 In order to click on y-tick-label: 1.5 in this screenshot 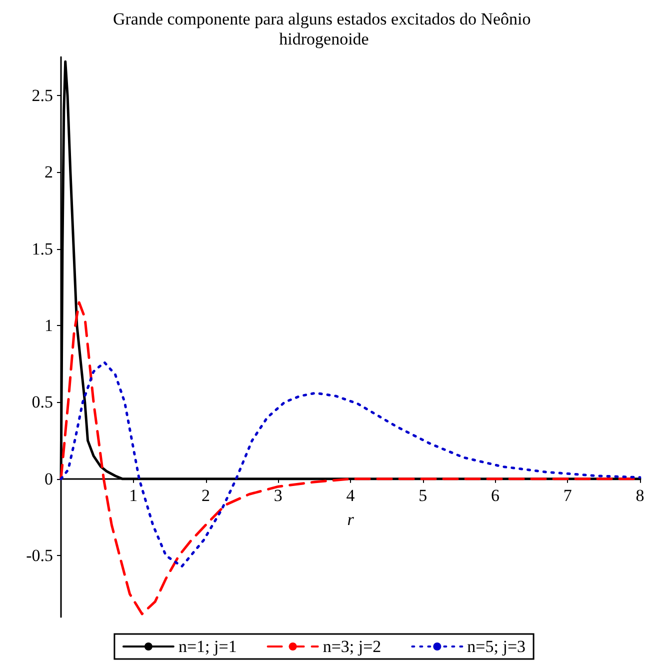, I will do `click(42, 248)`.